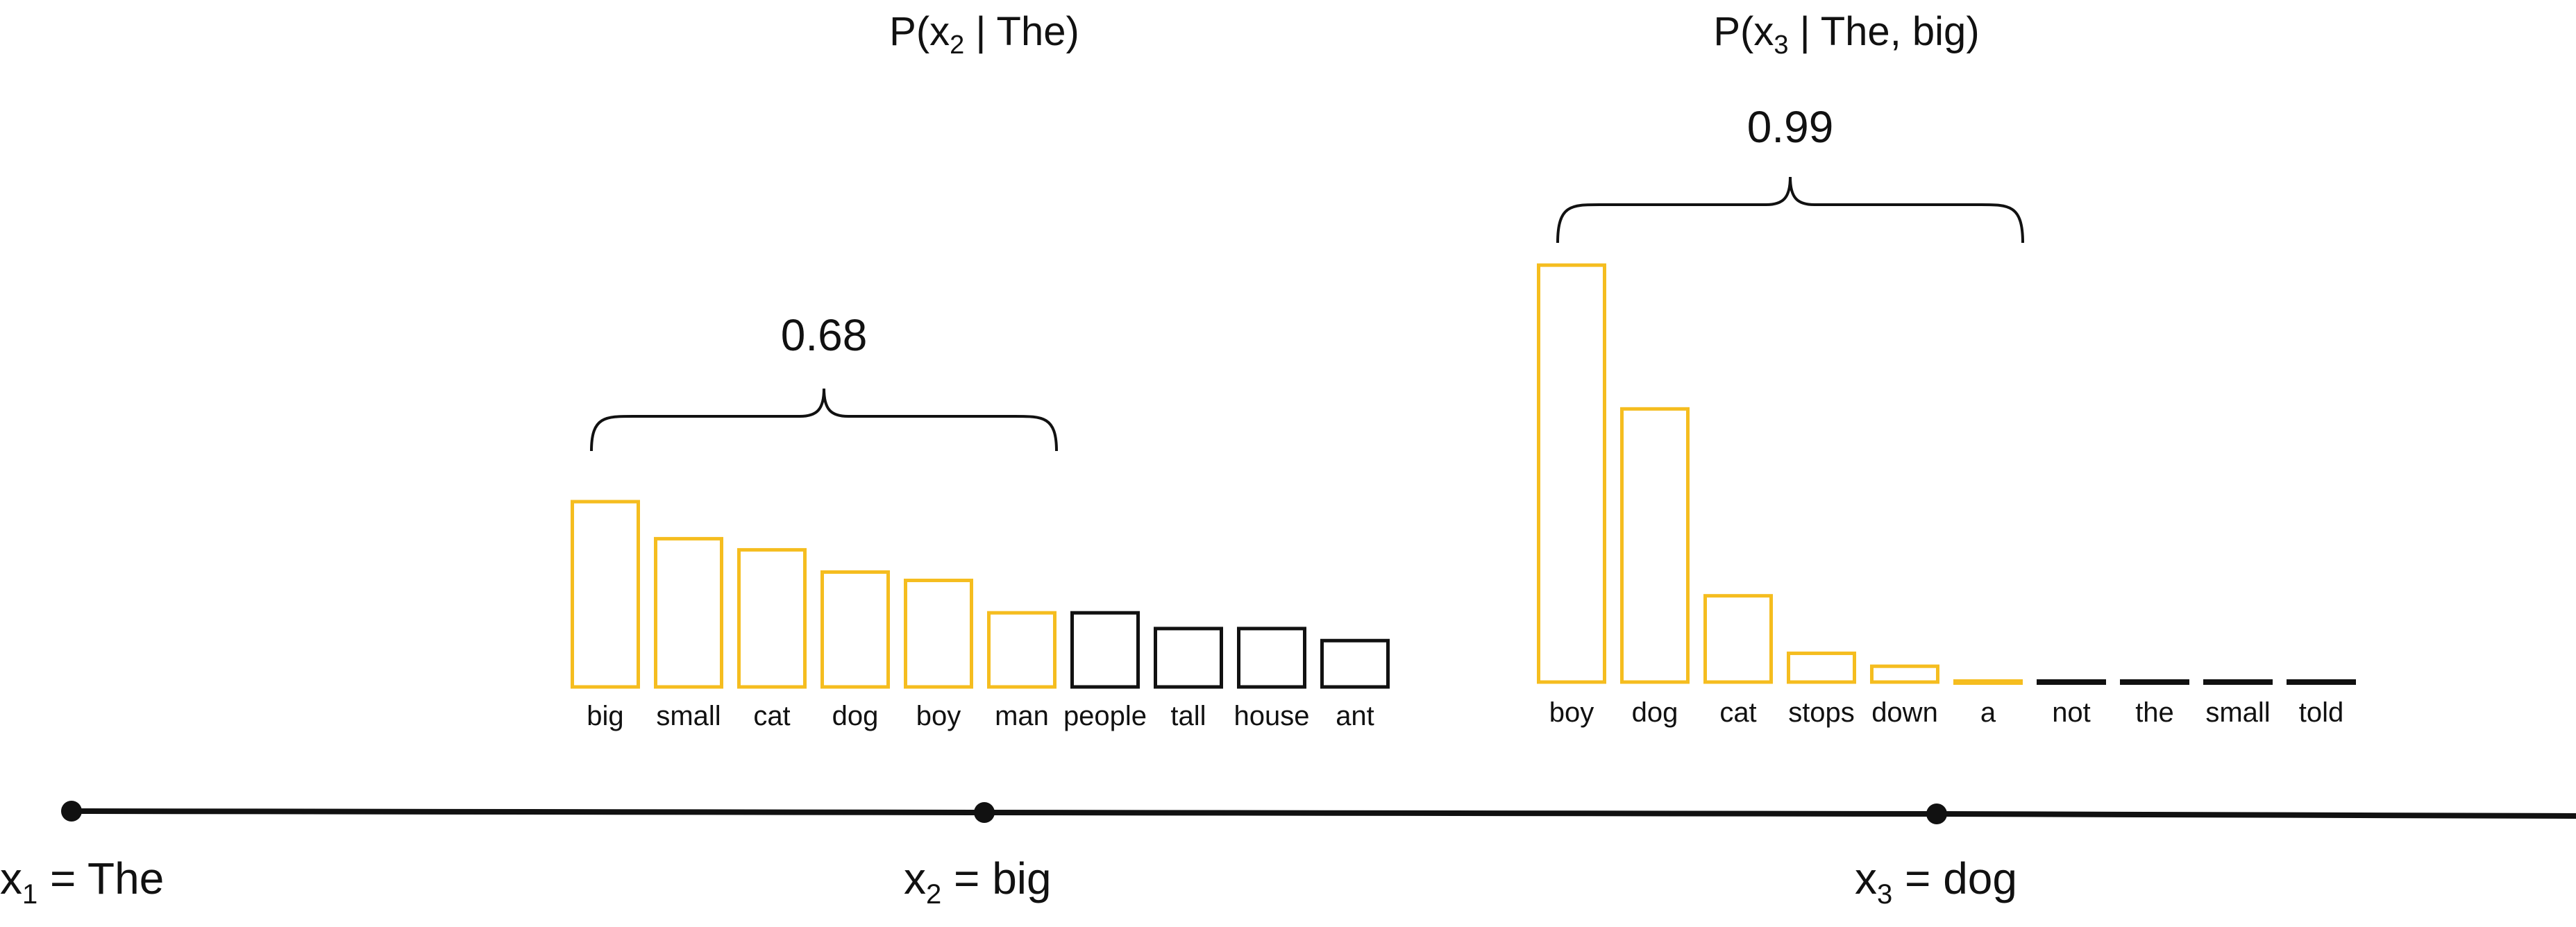  What do you see at coordinates (2237, 712) in the screenshot?
I see `chart-2-tick-small: small` at bounding box center [2237, 712].